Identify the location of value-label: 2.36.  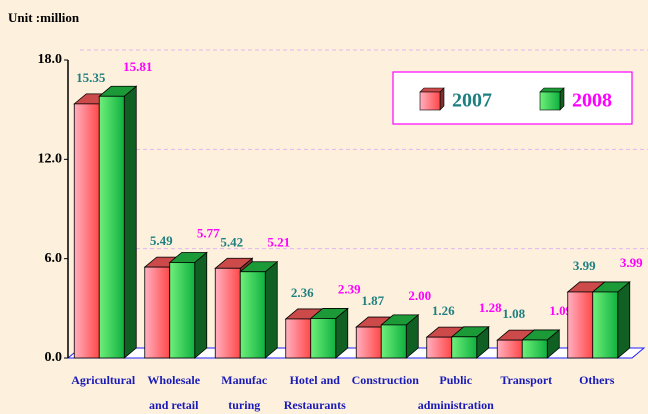
(302, 292).